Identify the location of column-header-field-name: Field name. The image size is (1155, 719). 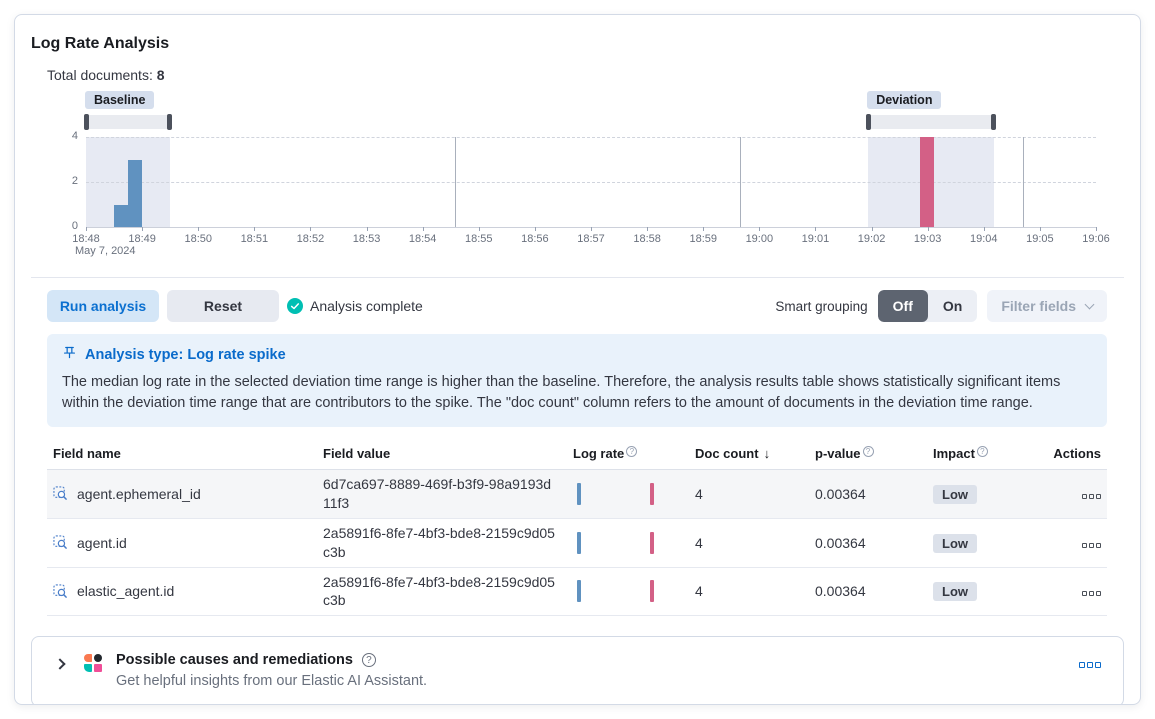
(182, 454).